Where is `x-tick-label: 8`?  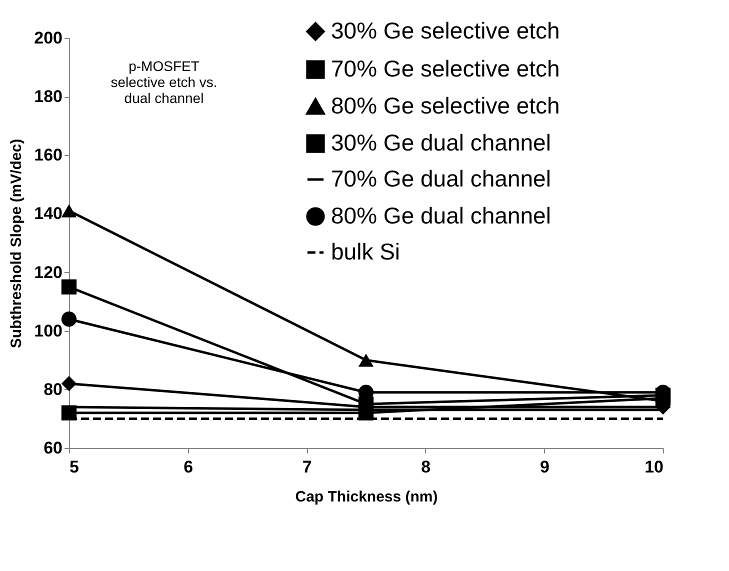 x-tick-label: 8 is located at coordinates (426, 467).